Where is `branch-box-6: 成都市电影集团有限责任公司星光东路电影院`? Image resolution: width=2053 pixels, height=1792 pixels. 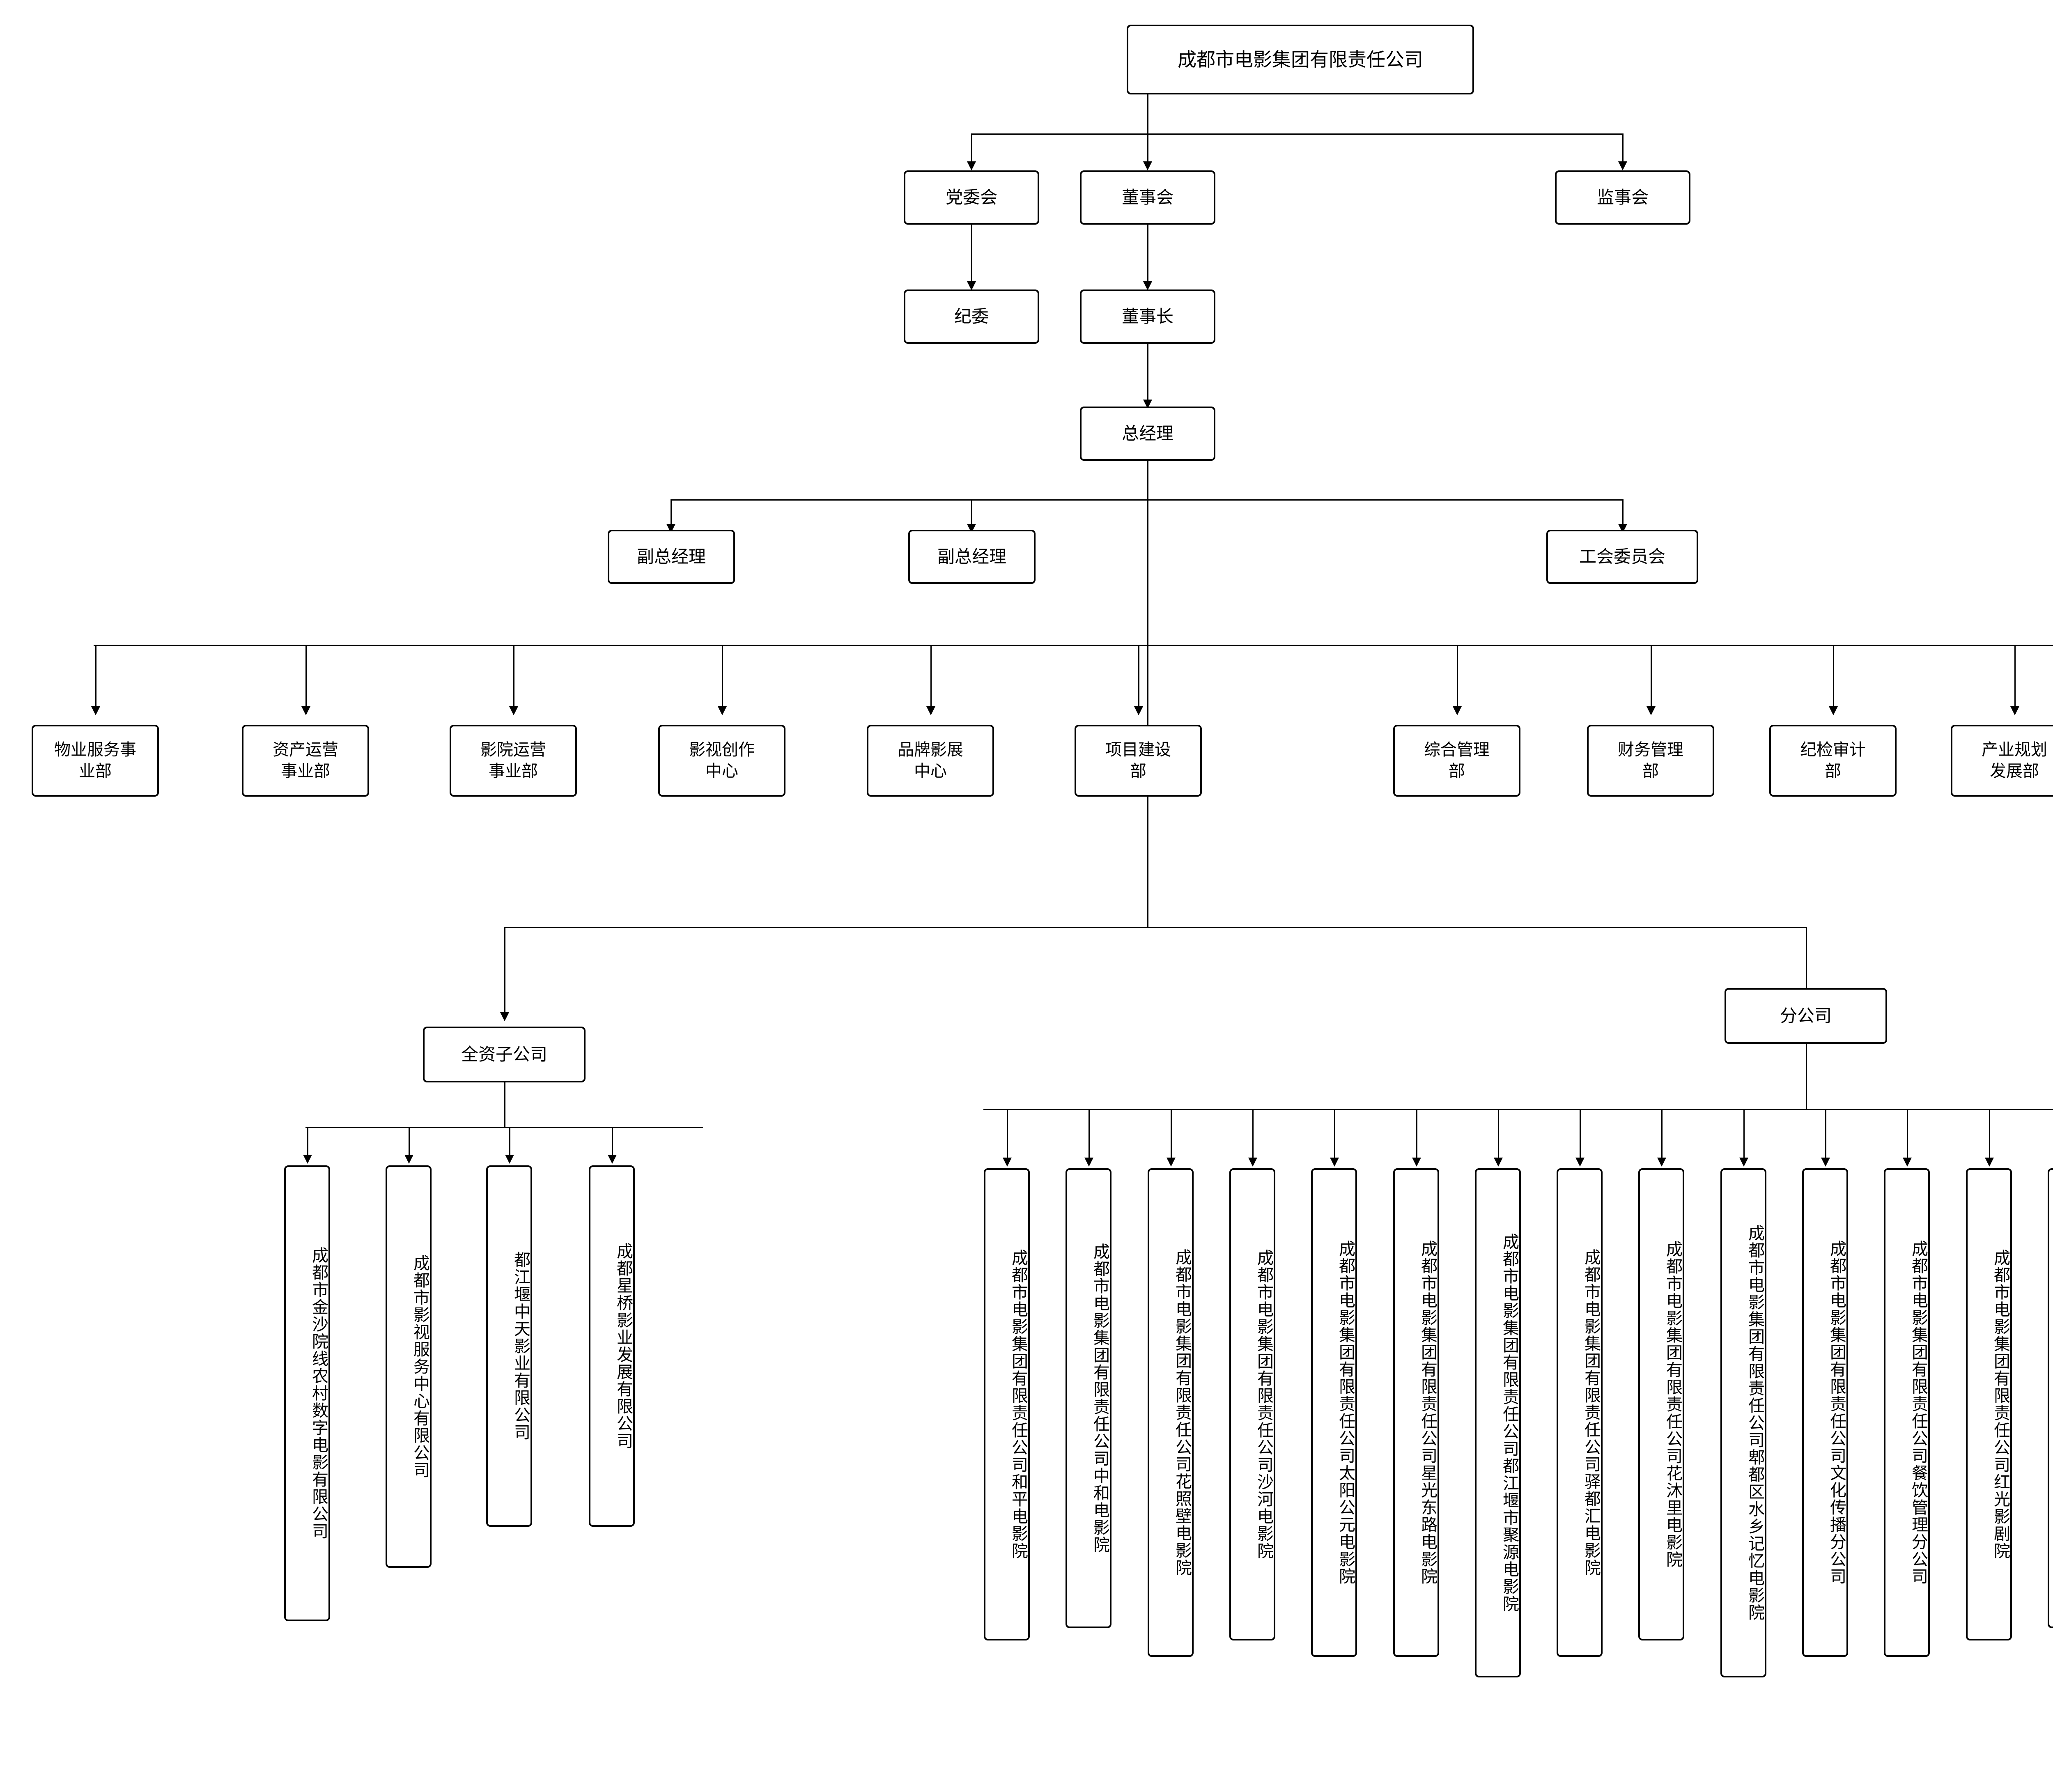 branch-box-6: 成都市电影集团有限责任公司星光东路电影院 is located at coordinates (1416, 1413).